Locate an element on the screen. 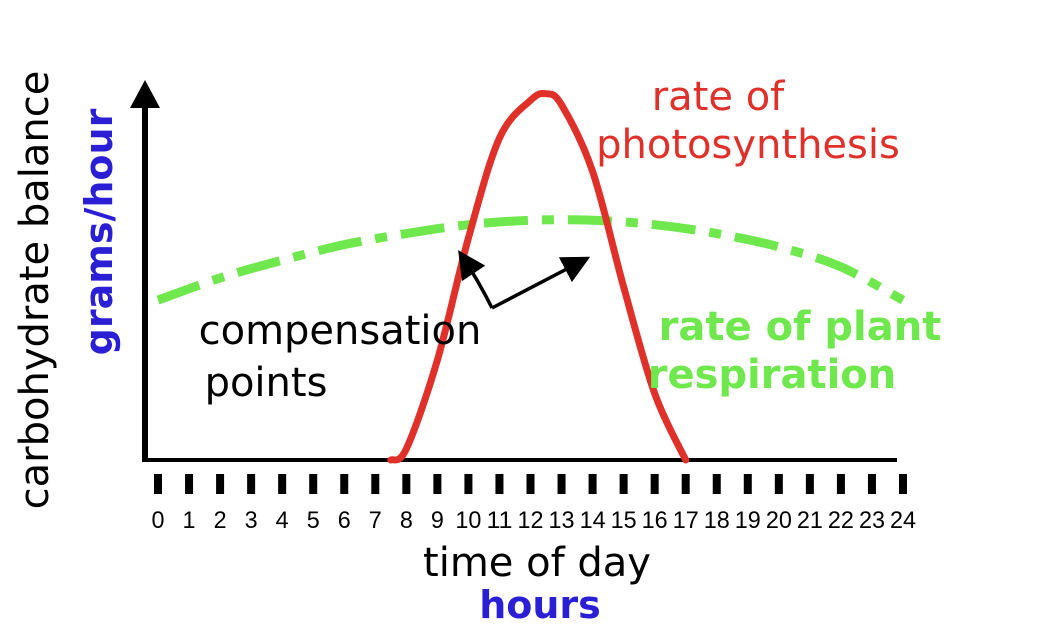 The height and width of the screenshot is (640, 1060). compensation-arrows is located at coordinates (524, 280).